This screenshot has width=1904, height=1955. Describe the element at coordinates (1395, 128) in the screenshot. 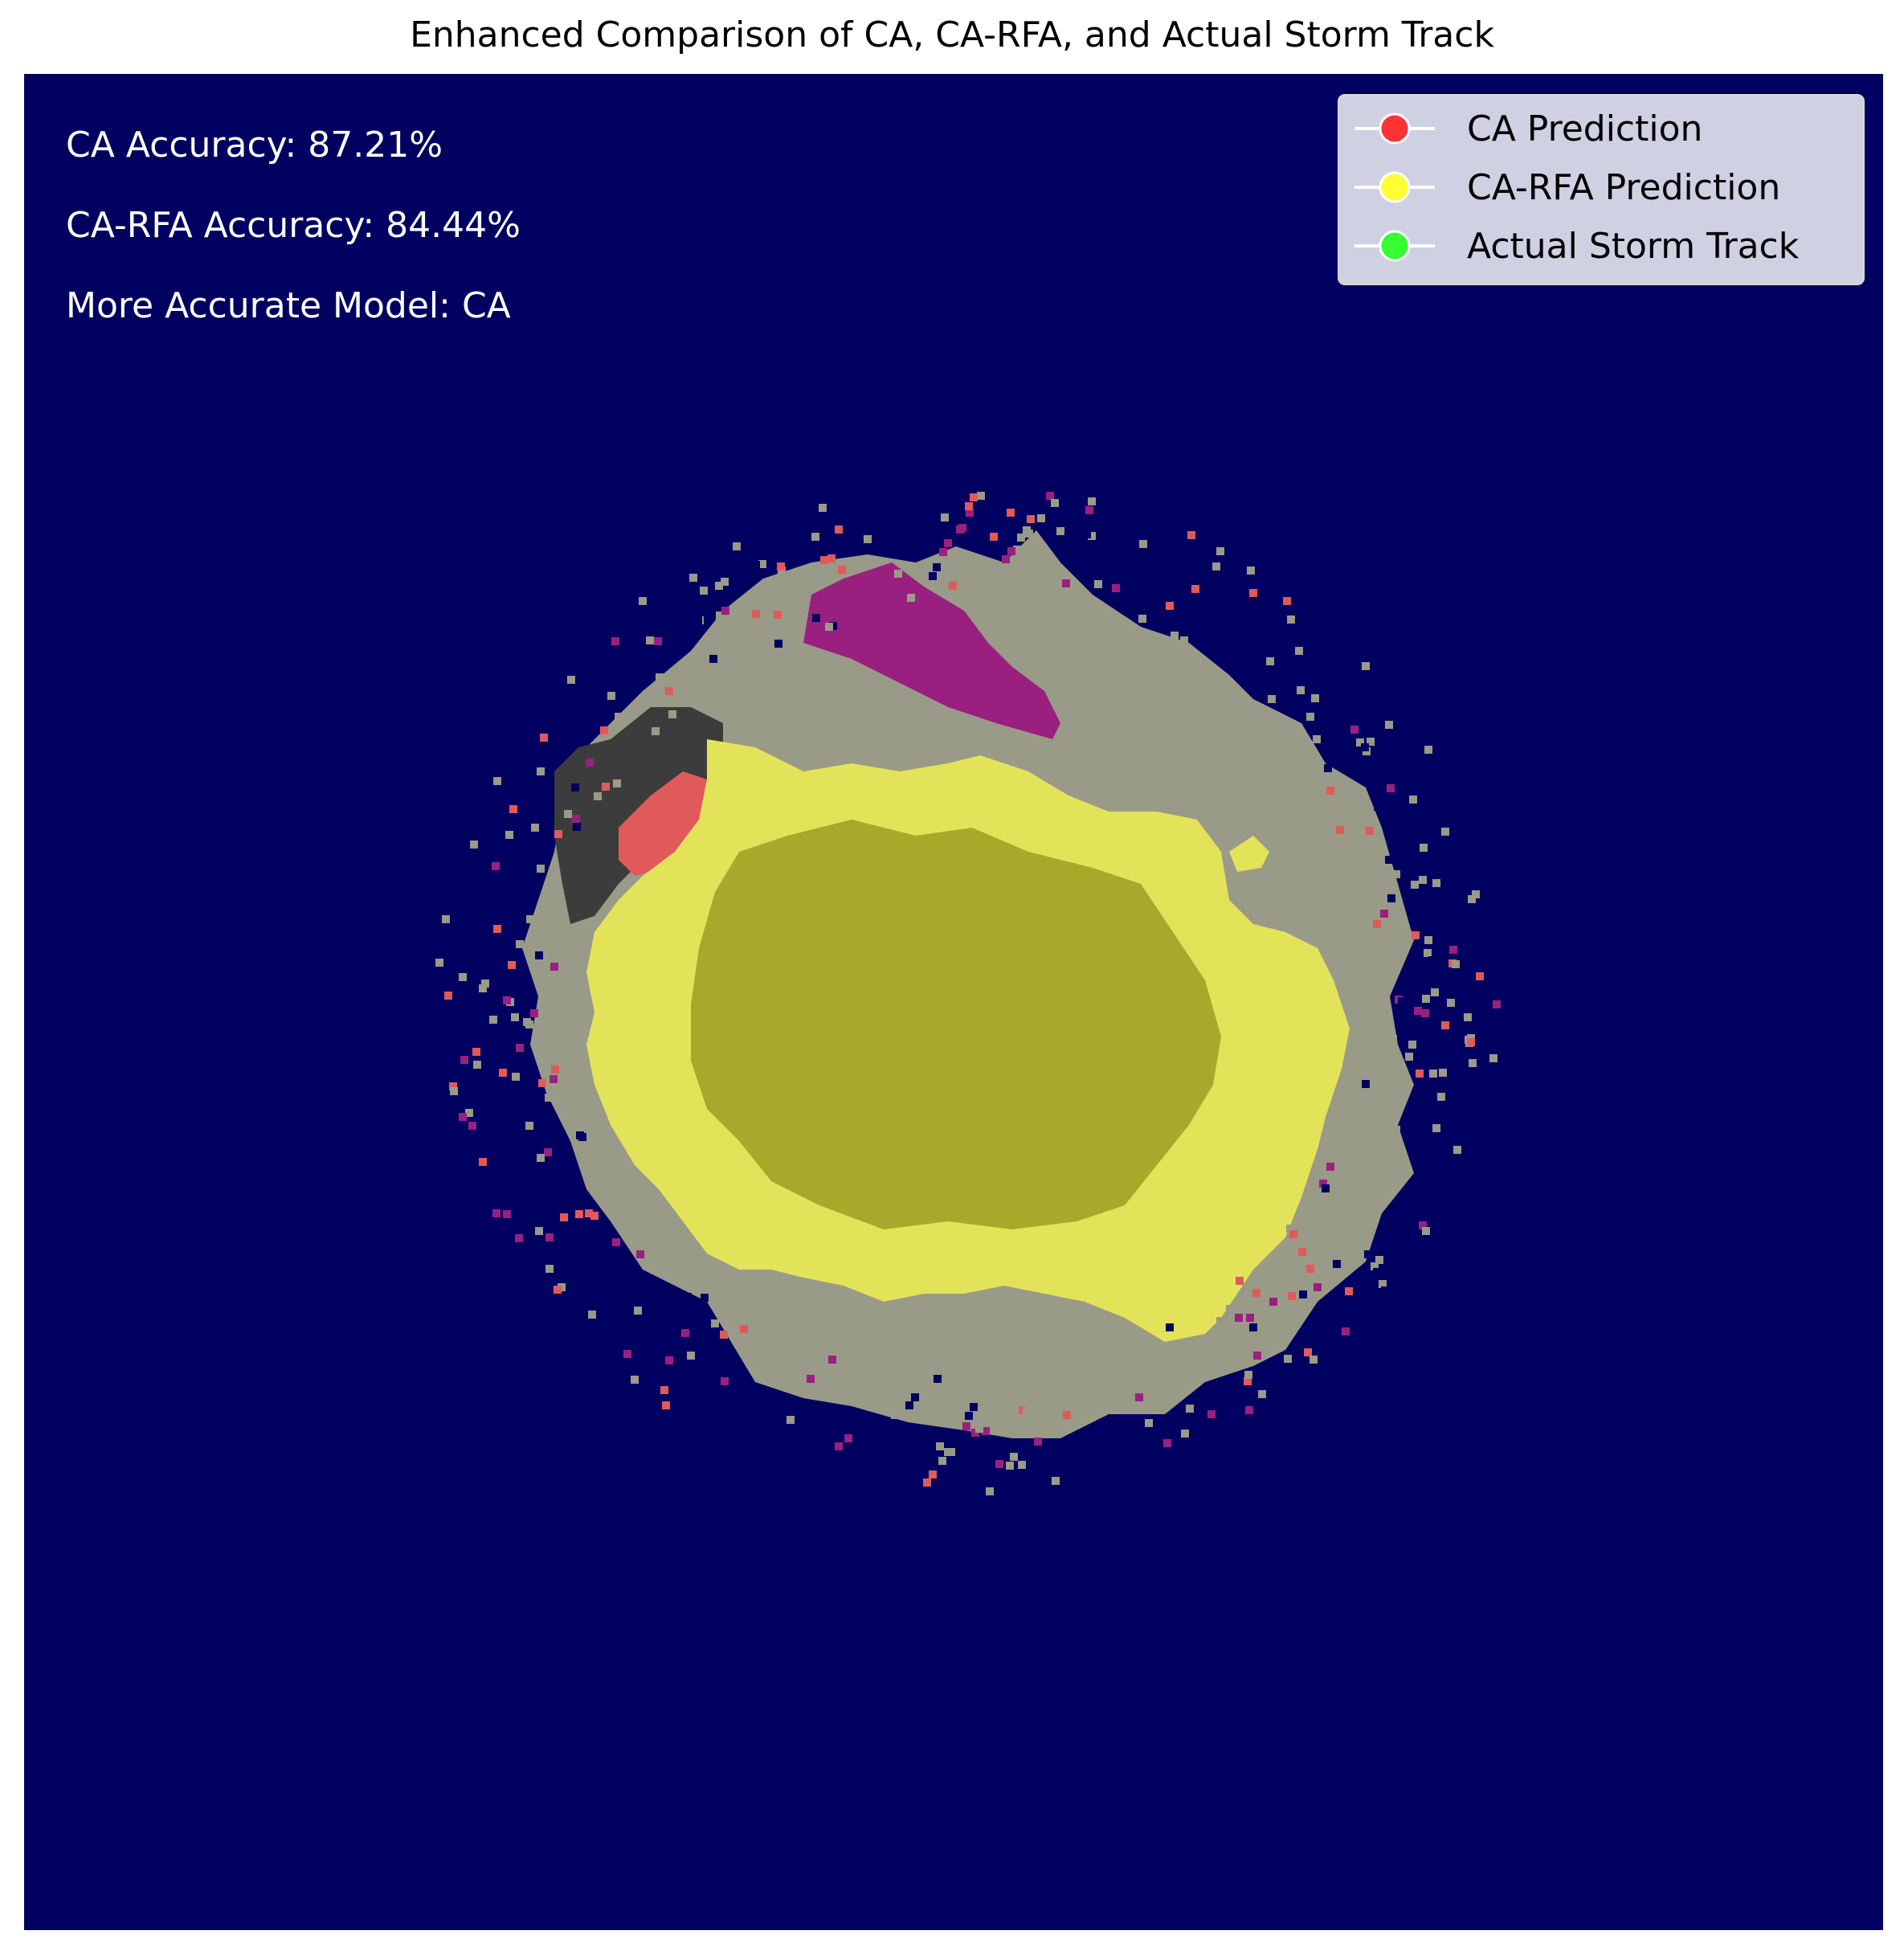

I see `legend-marker-ca` at that location.